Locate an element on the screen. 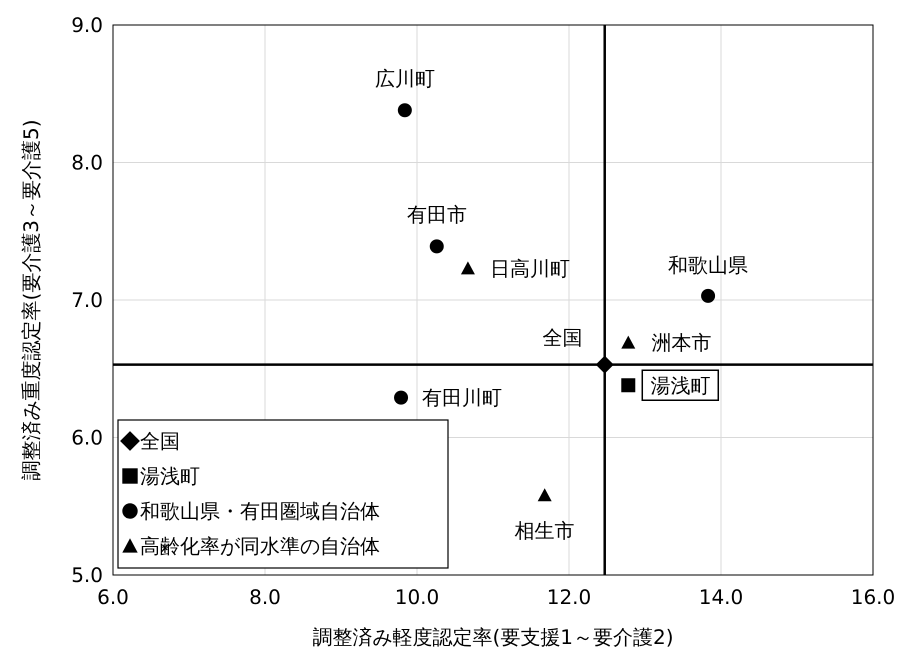  x-tick-label: 10.0 is located at coordinates (417, 597).